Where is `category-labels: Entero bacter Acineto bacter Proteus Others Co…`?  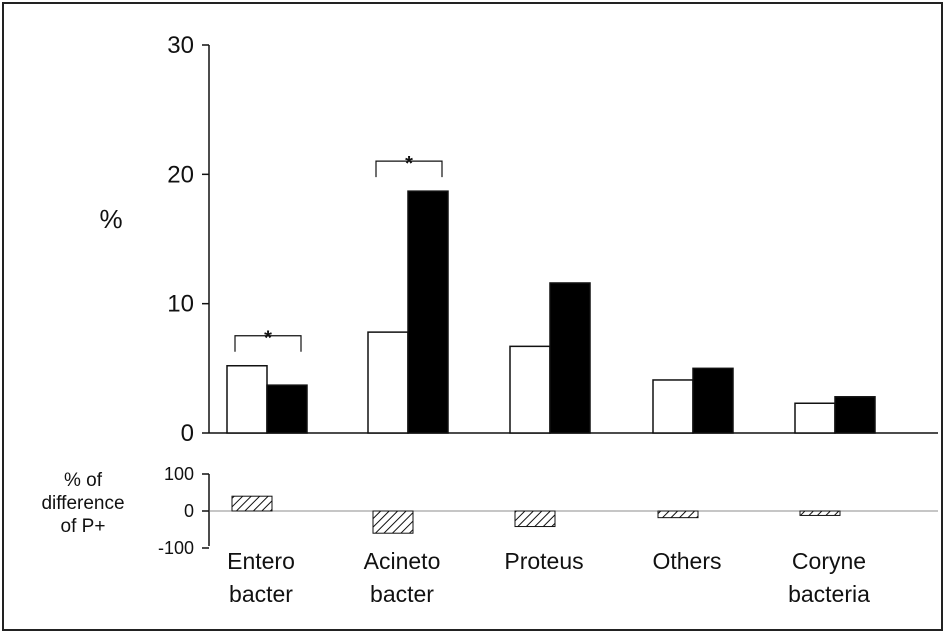
category-labels: Entero bacter Acineto bacter Proteus Others Co… is located at coordinates (548, 577).